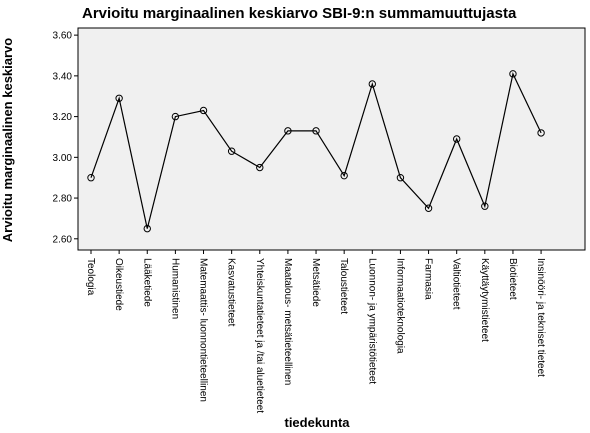  I want to click on x-tick-label: Humanistinen, so click(174, 288).